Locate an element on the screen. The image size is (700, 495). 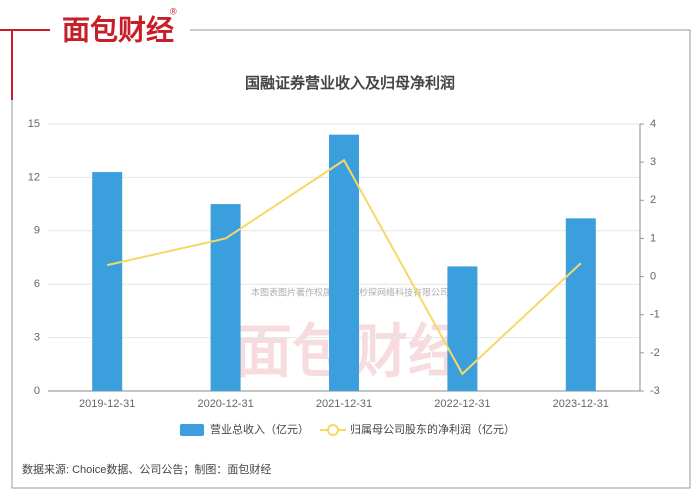
y2-tick-label: -3 is located at coordinates (655, 391).